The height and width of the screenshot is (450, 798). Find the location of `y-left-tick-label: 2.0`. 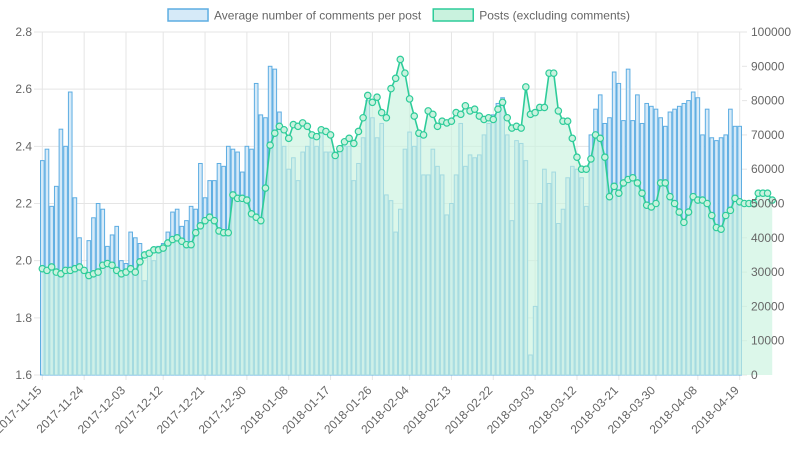

y-left-tick-label: 2.0 is located at coordinates (23, 261).